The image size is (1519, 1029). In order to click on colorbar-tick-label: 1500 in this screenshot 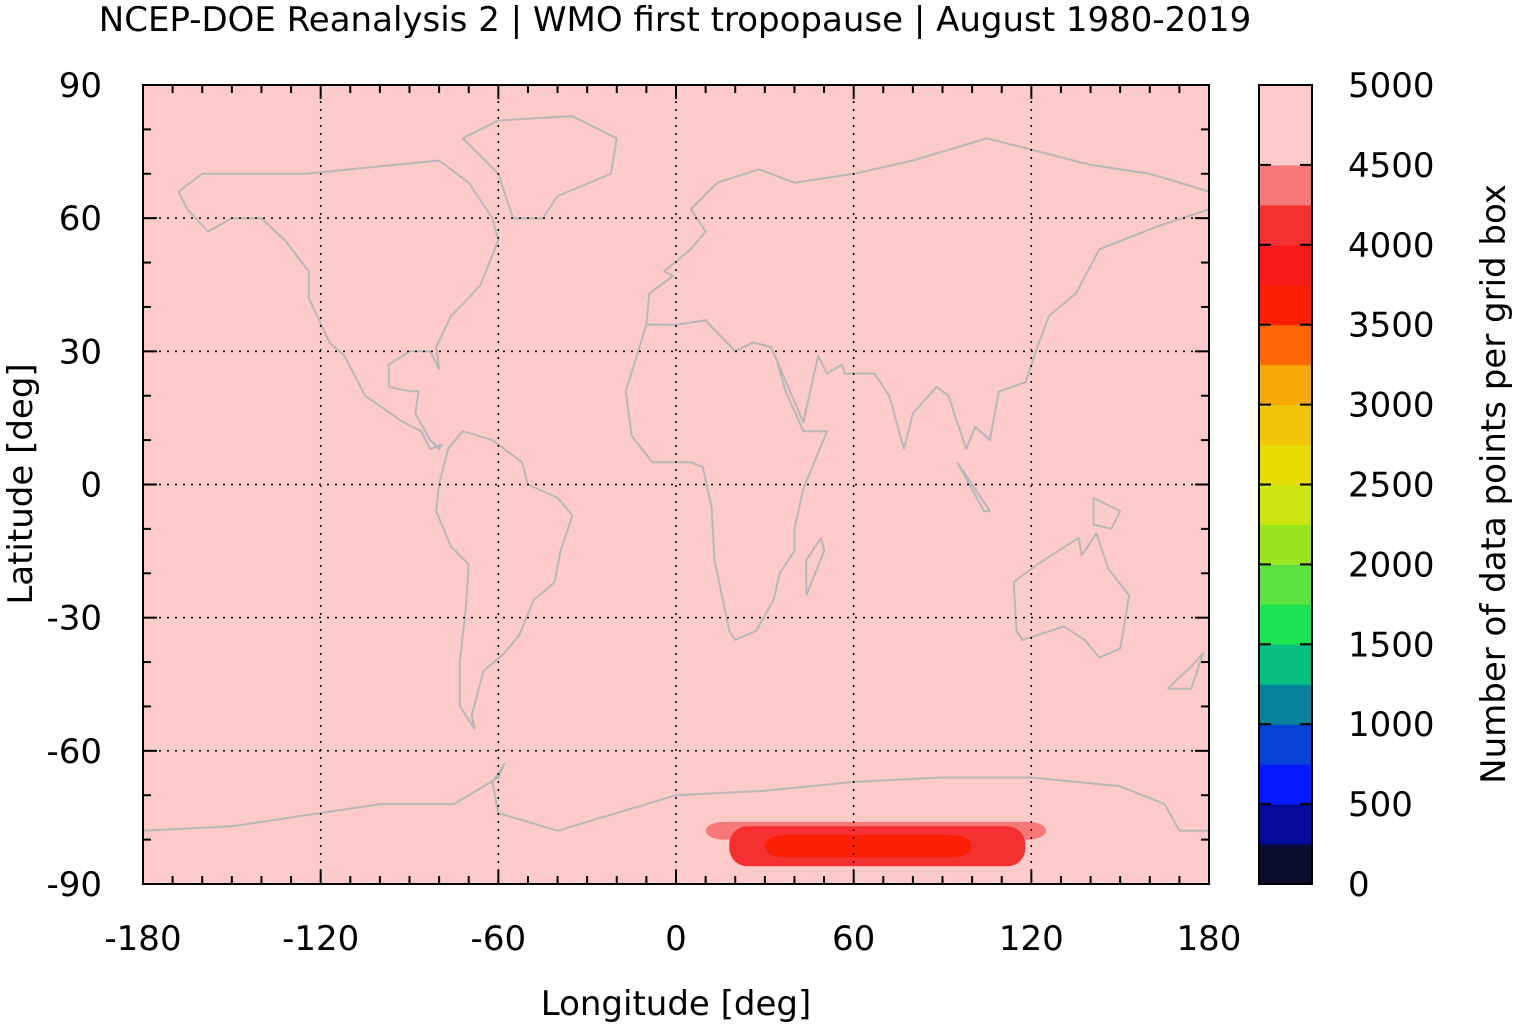, I will do `click(1391, 645)`.